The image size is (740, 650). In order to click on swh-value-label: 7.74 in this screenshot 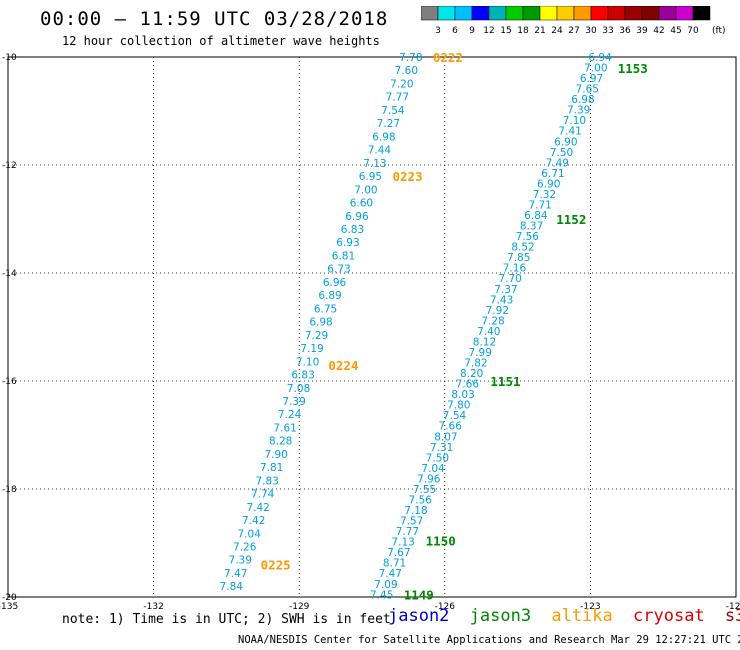, I will do `click(263, 495)`.